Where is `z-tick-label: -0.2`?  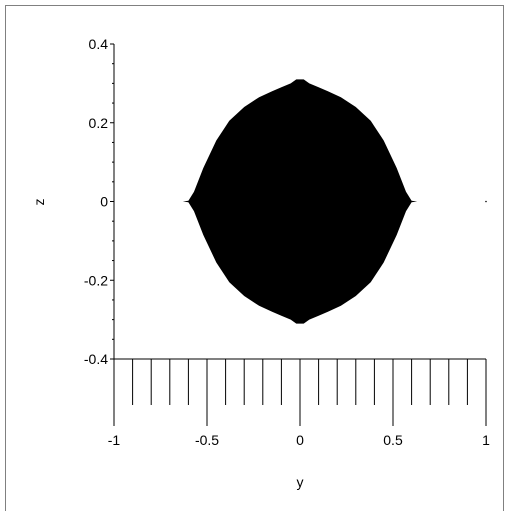 z-tick-label: -0.2 is located at coordinates (96, 280).